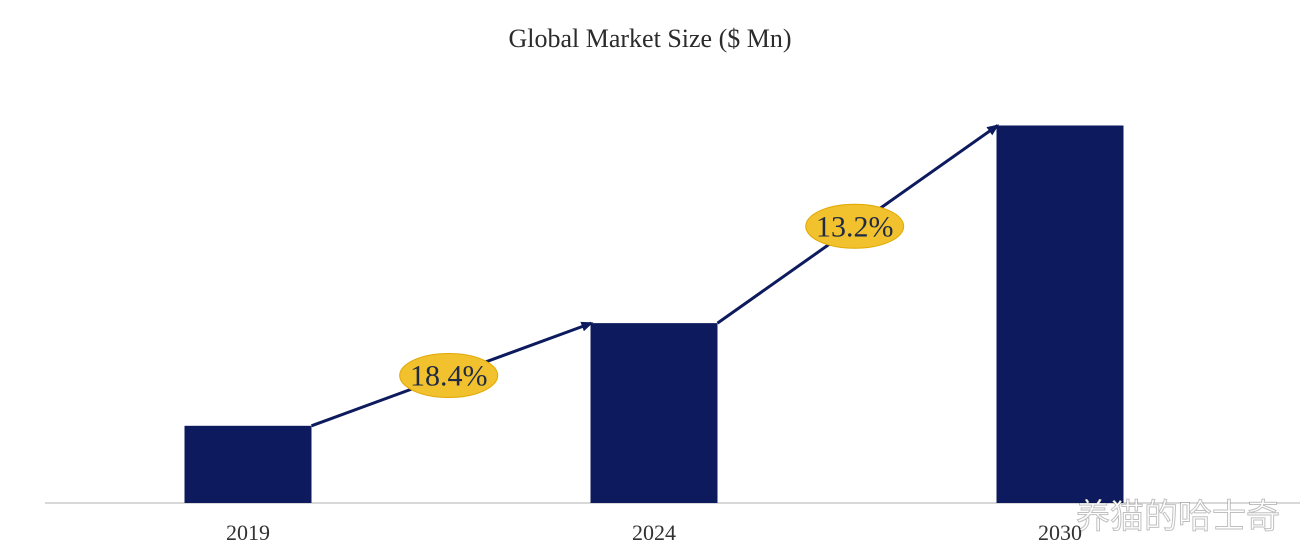 This screenshot has width=1304, height=560. What do you see at coordinates (1178, 517) in the screenshot?
I see `watermark-text: 养猫的哈士奇` at bounding box center [1178, 517].